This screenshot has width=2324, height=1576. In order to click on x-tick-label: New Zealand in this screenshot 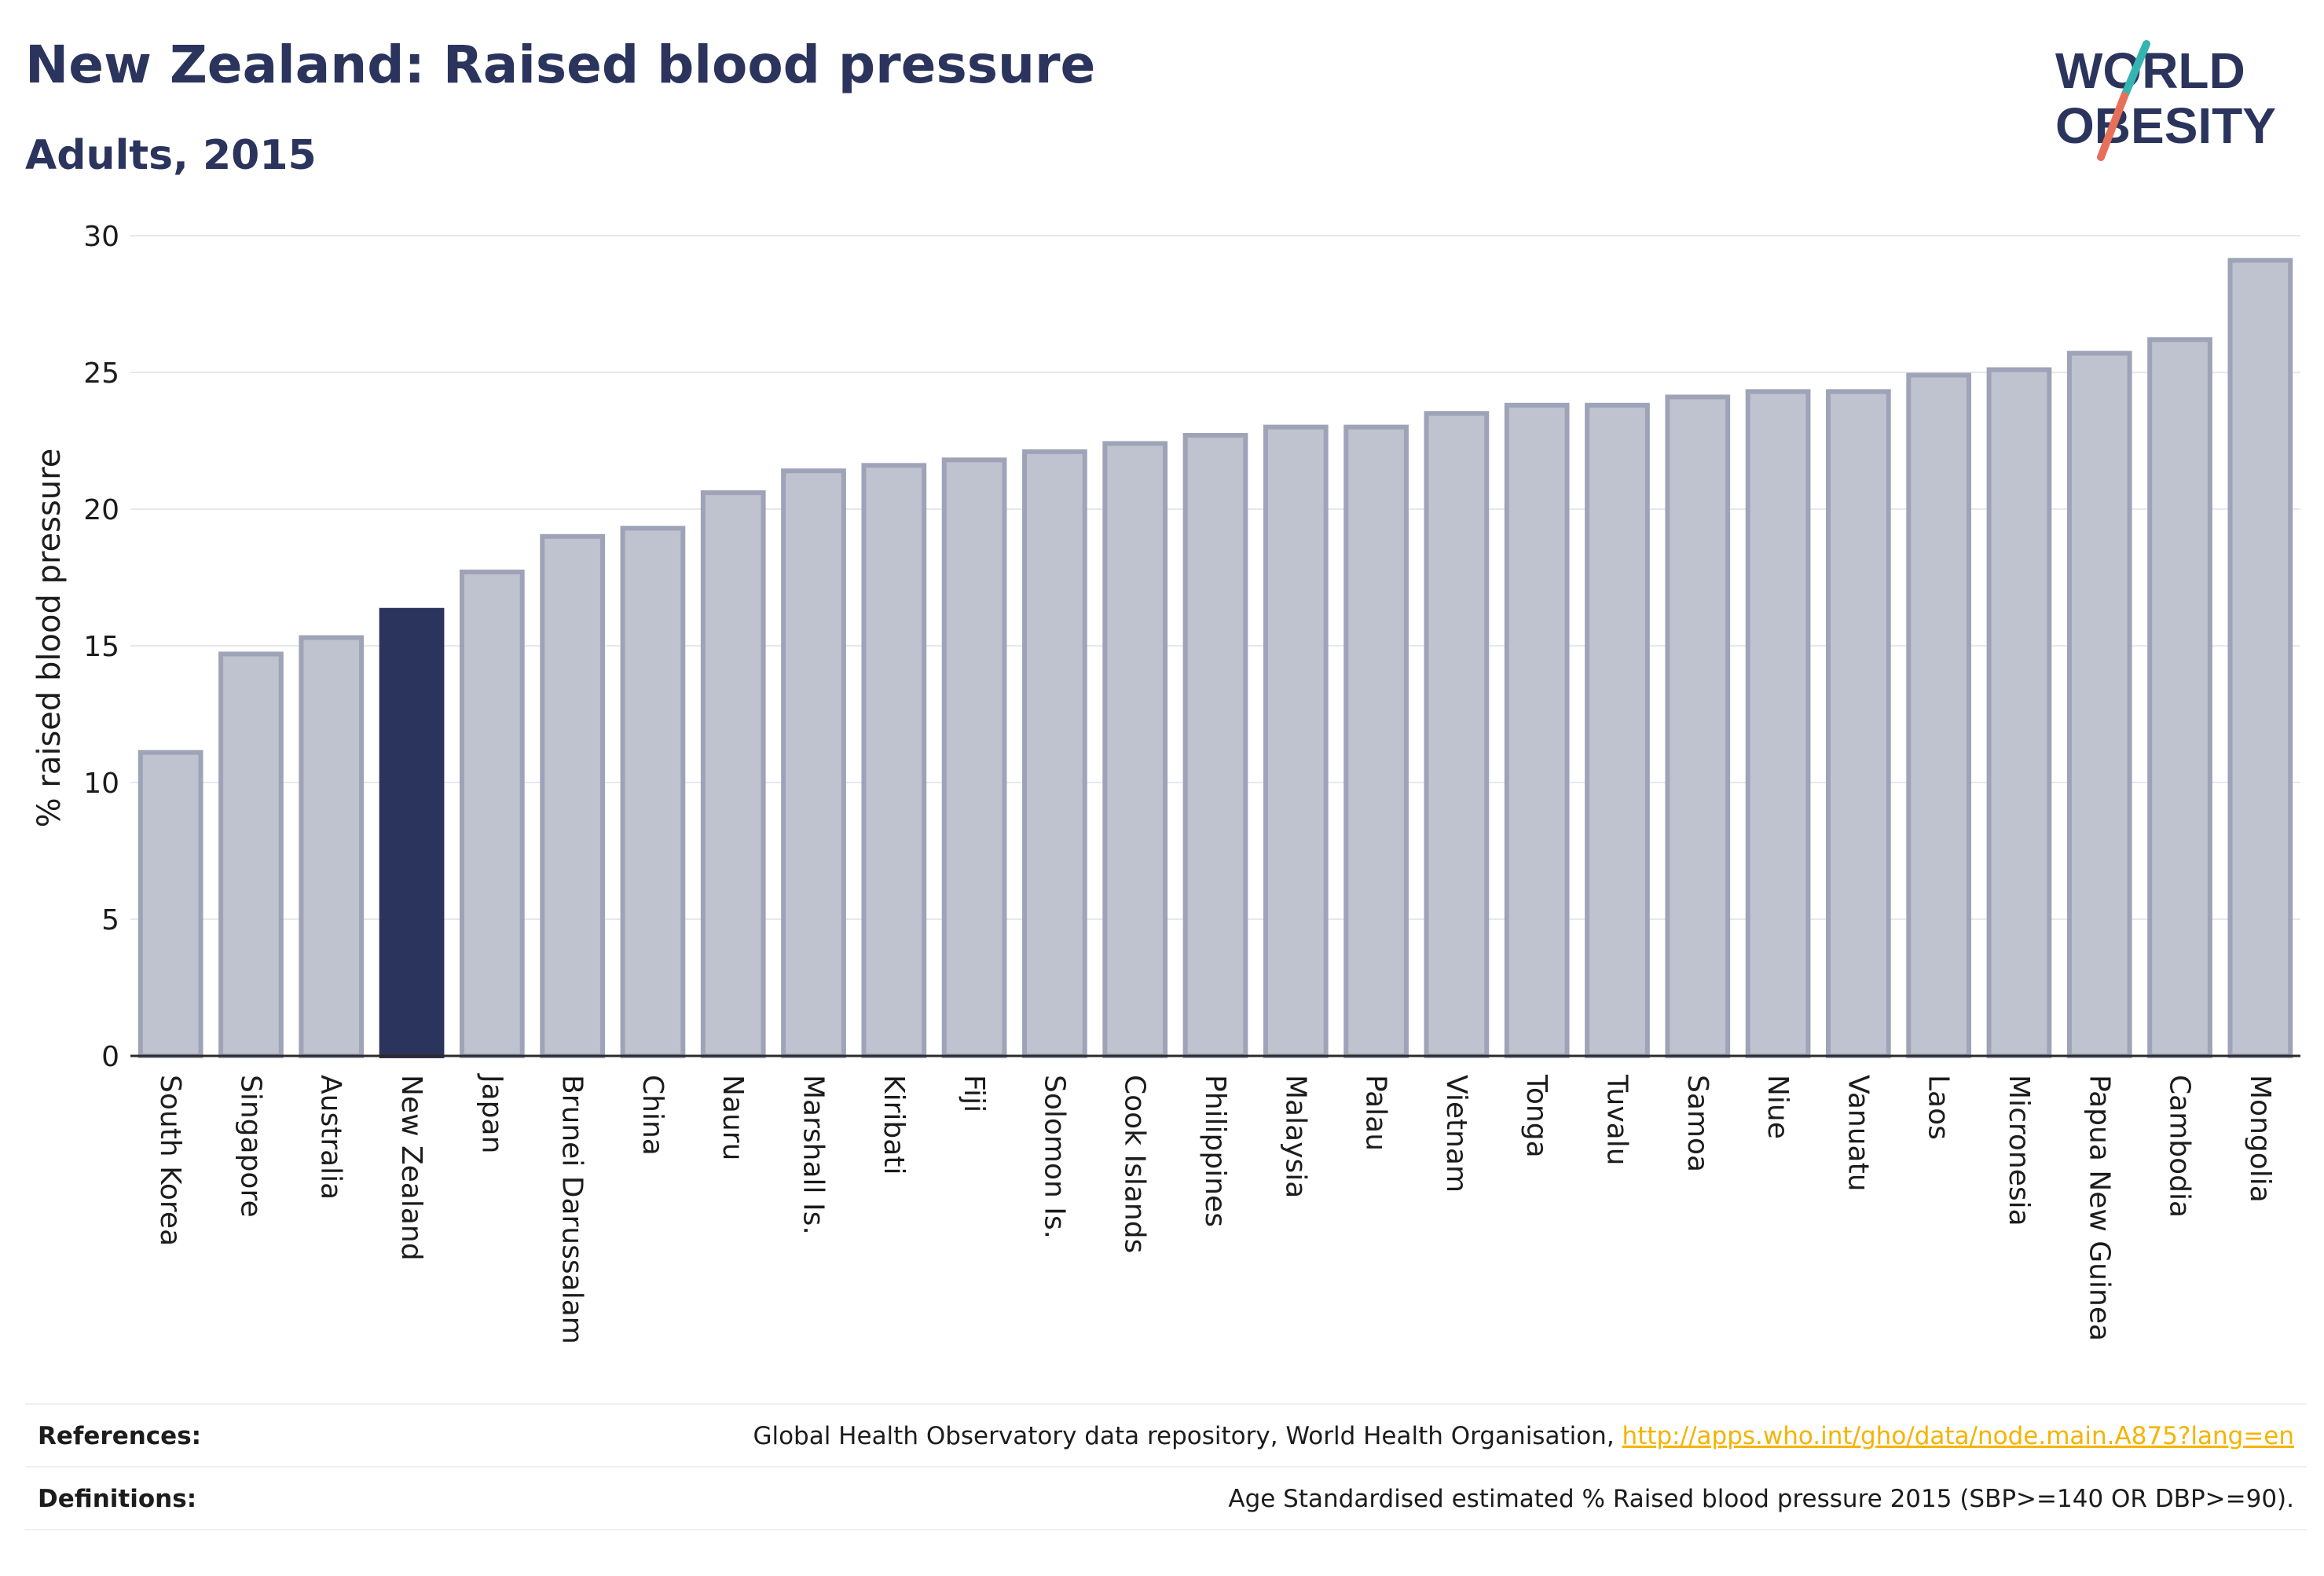, I will do `click(411, 1168)`.